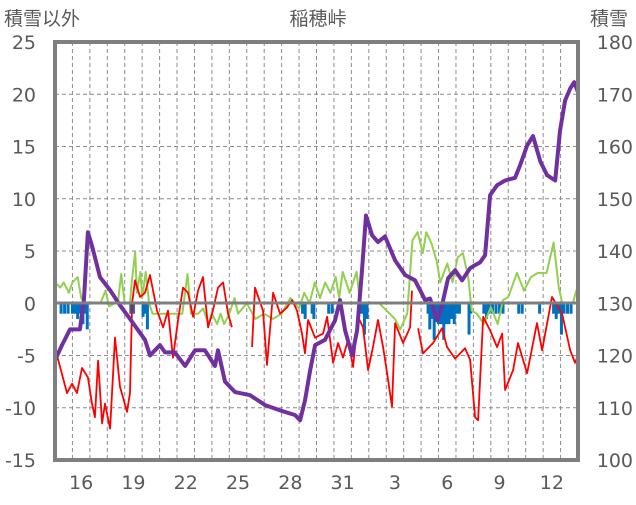 The height and width of the screenshot is (505, 636). I want to click on y-tick-label-right: 150, so click(615, 200).